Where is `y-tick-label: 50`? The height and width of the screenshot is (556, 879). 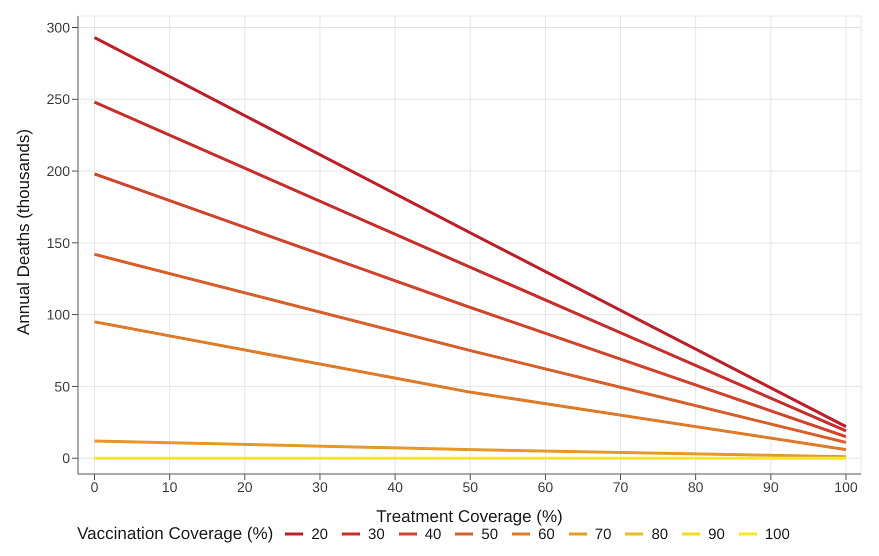
y-tick-label: 50 is located at coordinates (62, 386).